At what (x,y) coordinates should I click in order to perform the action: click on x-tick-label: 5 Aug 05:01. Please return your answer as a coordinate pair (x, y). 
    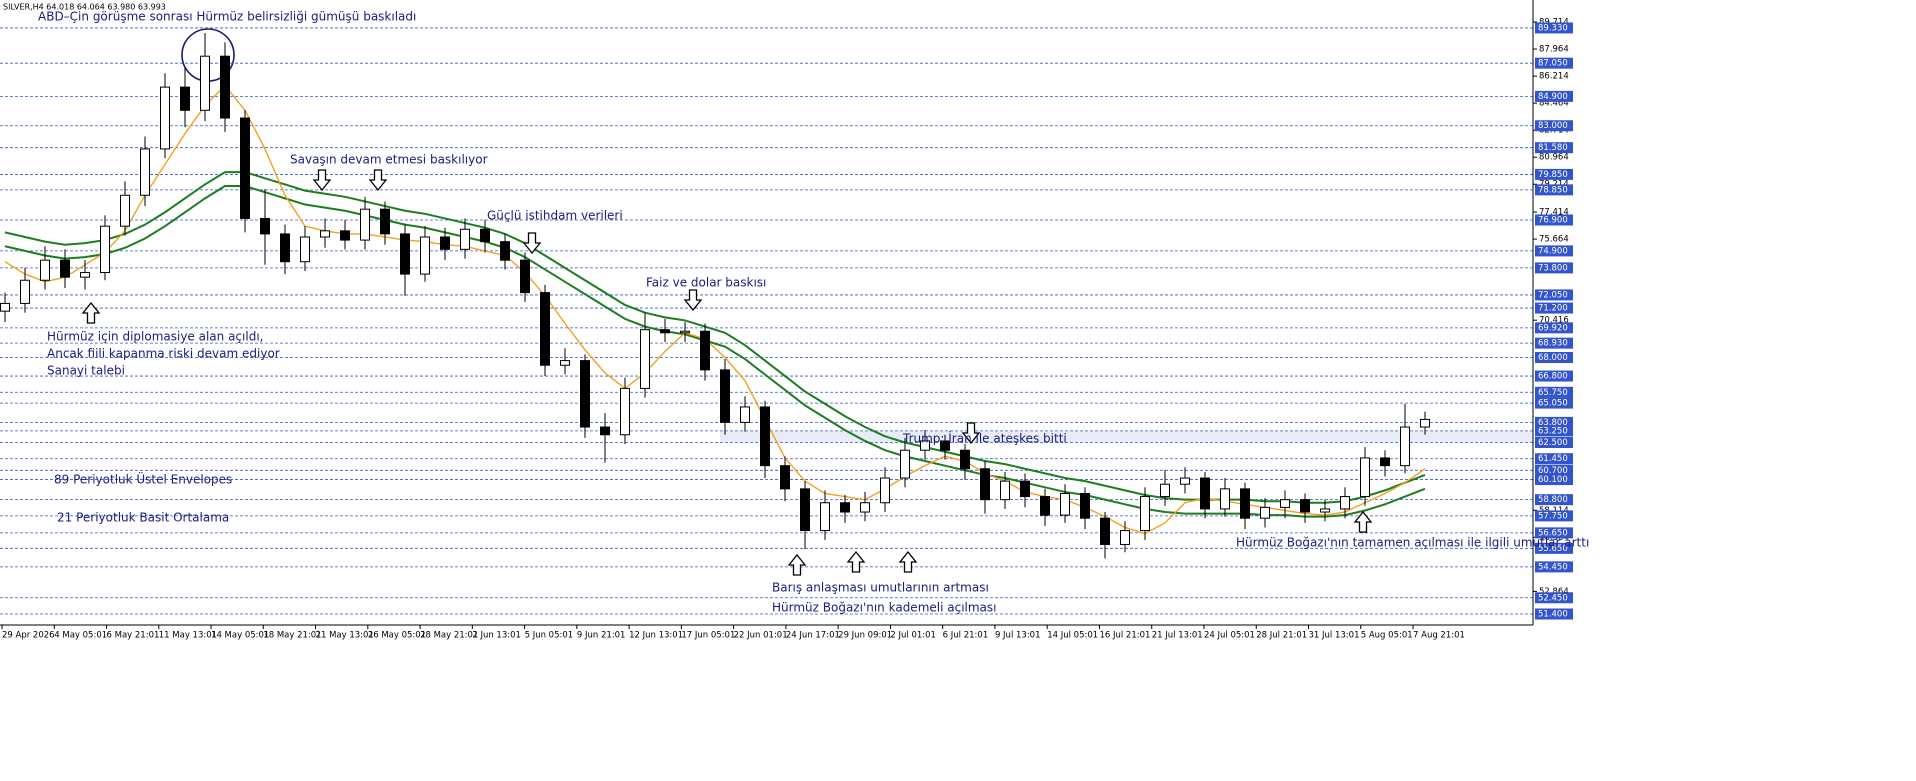
    Looking at the image, I should click on (1387, 636).